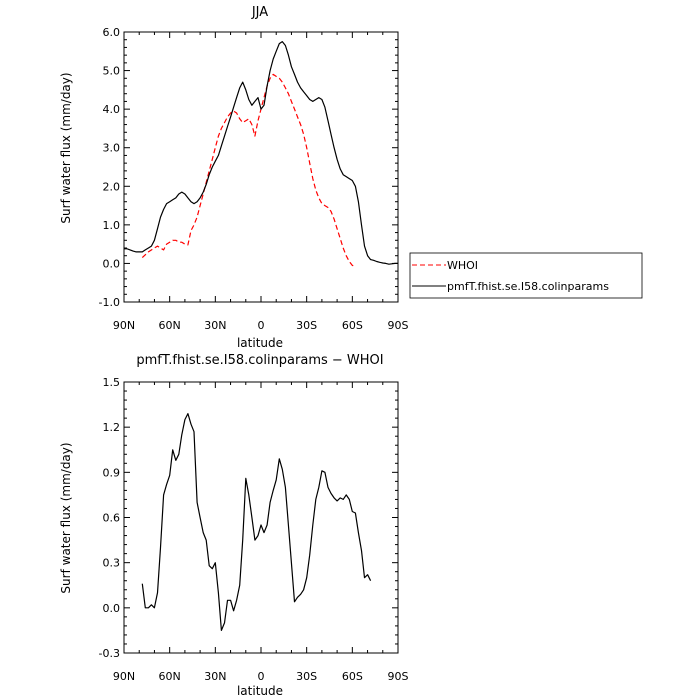  What do you see at coordinates (462, 265) in the screenshot?
I see `legend-label-whoi: WHOI` at bounding box center [462, 265].